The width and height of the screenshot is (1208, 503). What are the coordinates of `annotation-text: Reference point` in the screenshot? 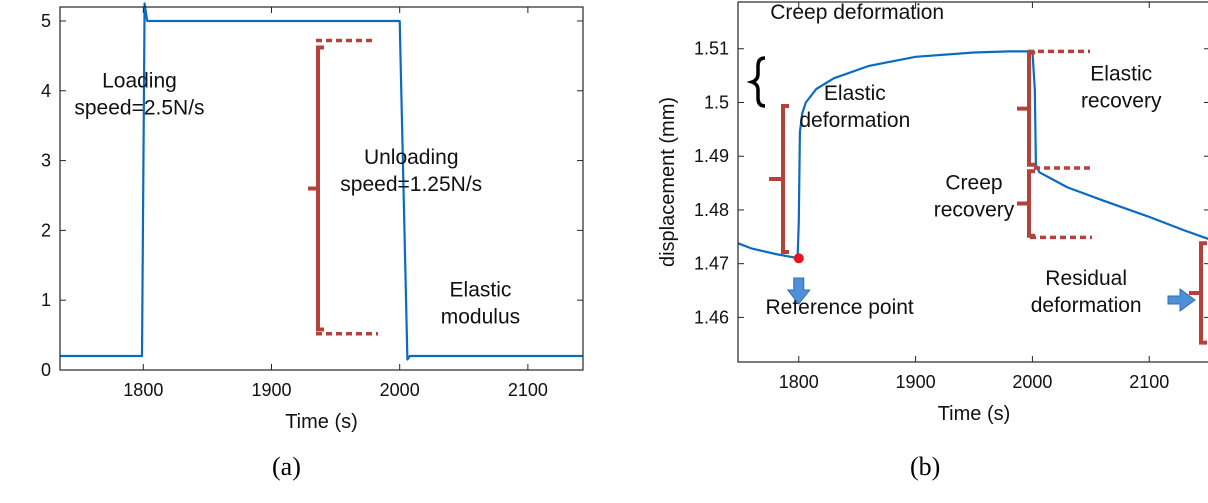 It's located at (840, 307).